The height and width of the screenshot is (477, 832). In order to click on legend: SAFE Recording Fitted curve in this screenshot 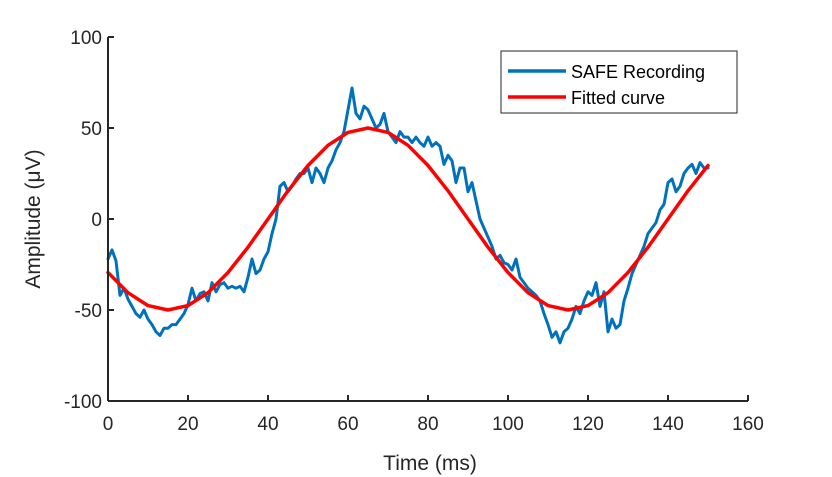, I will do `click(619, 82)`.